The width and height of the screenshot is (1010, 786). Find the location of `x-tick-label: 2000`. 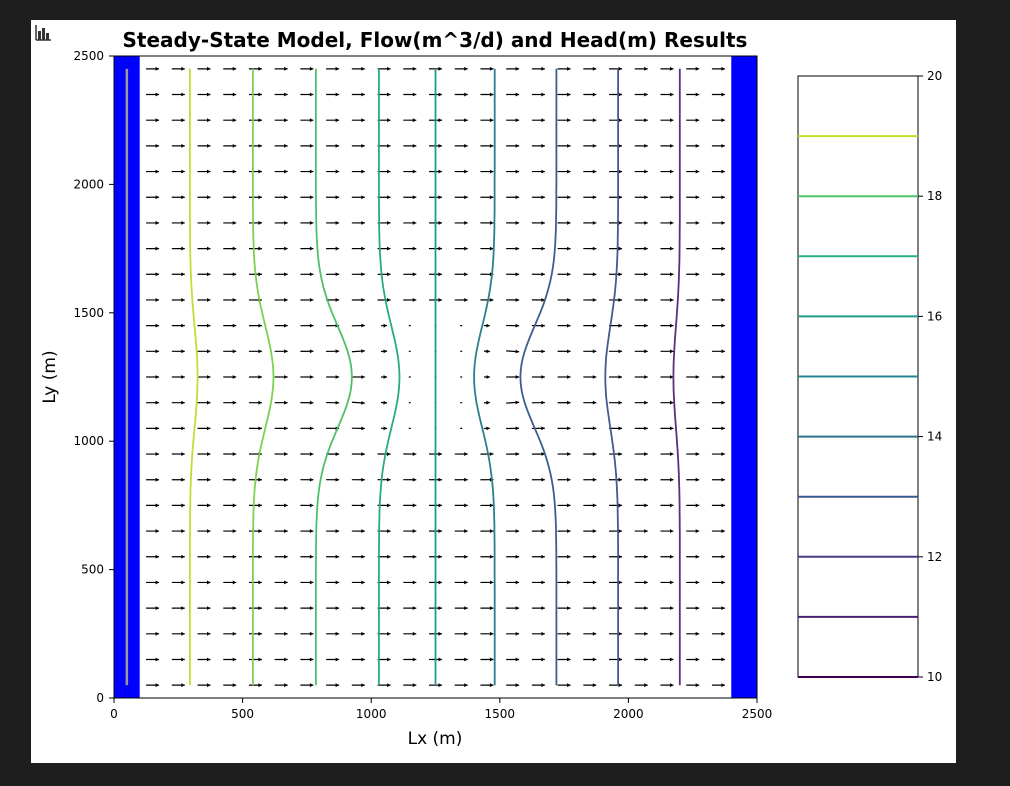

x-tick-label: 2000 is located at coordinates (628, 714).